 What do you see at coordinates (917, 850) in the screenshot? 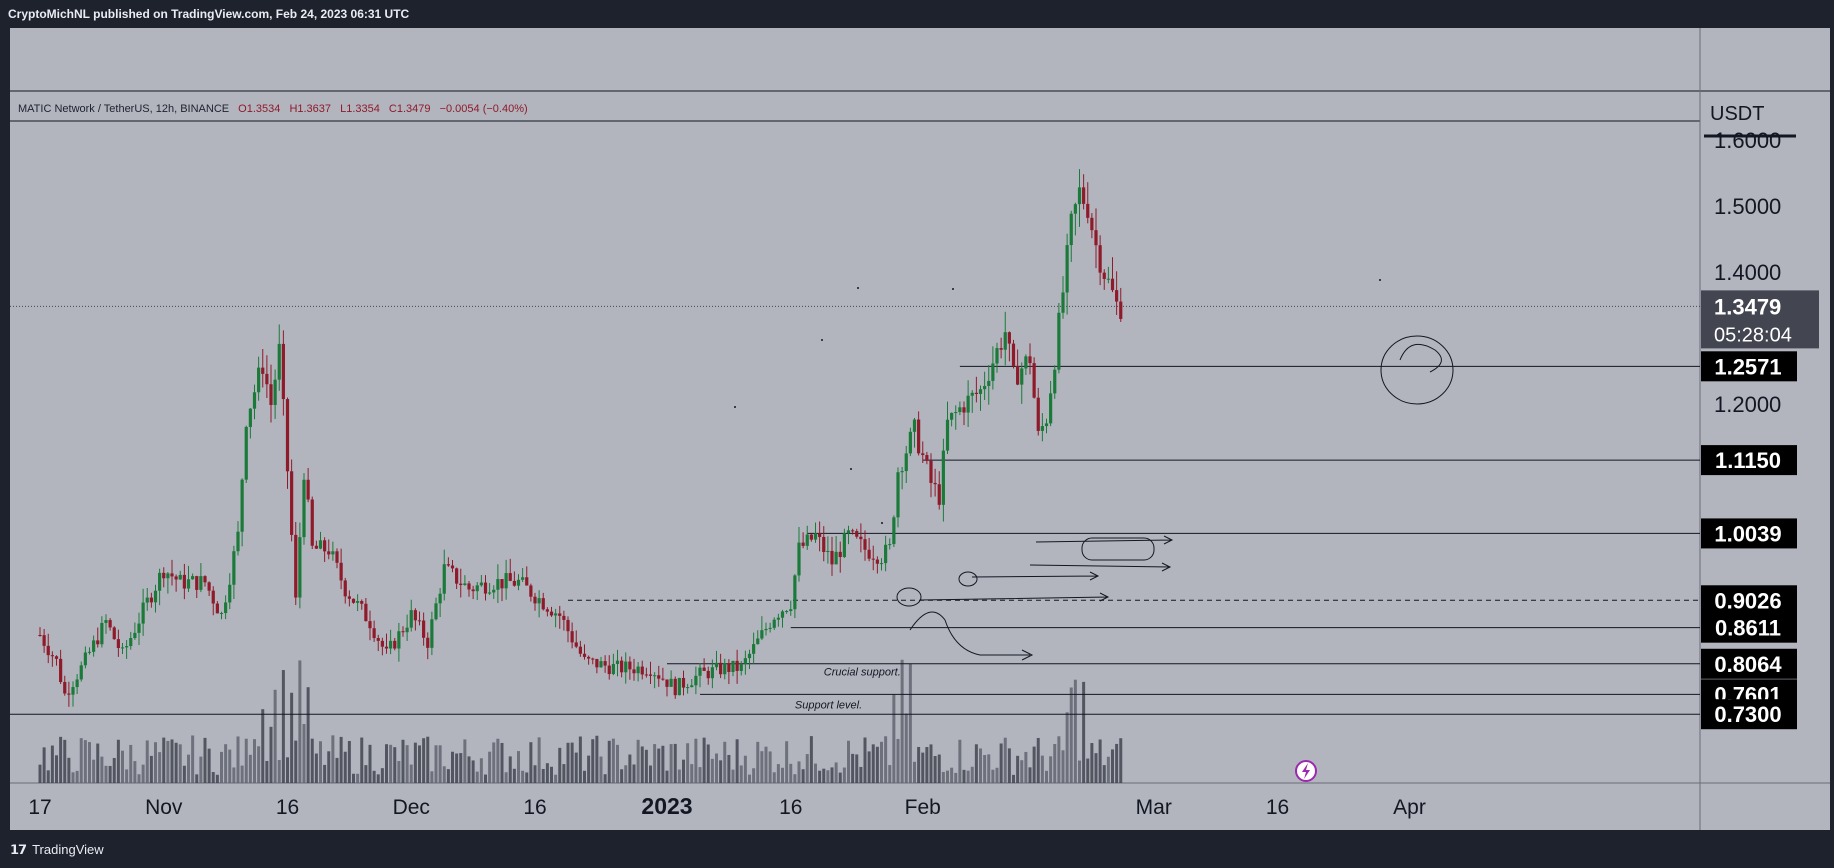
I see `tradingview-footer: 𝟭𝟳 TradingView` at bounding box center [917, 850].